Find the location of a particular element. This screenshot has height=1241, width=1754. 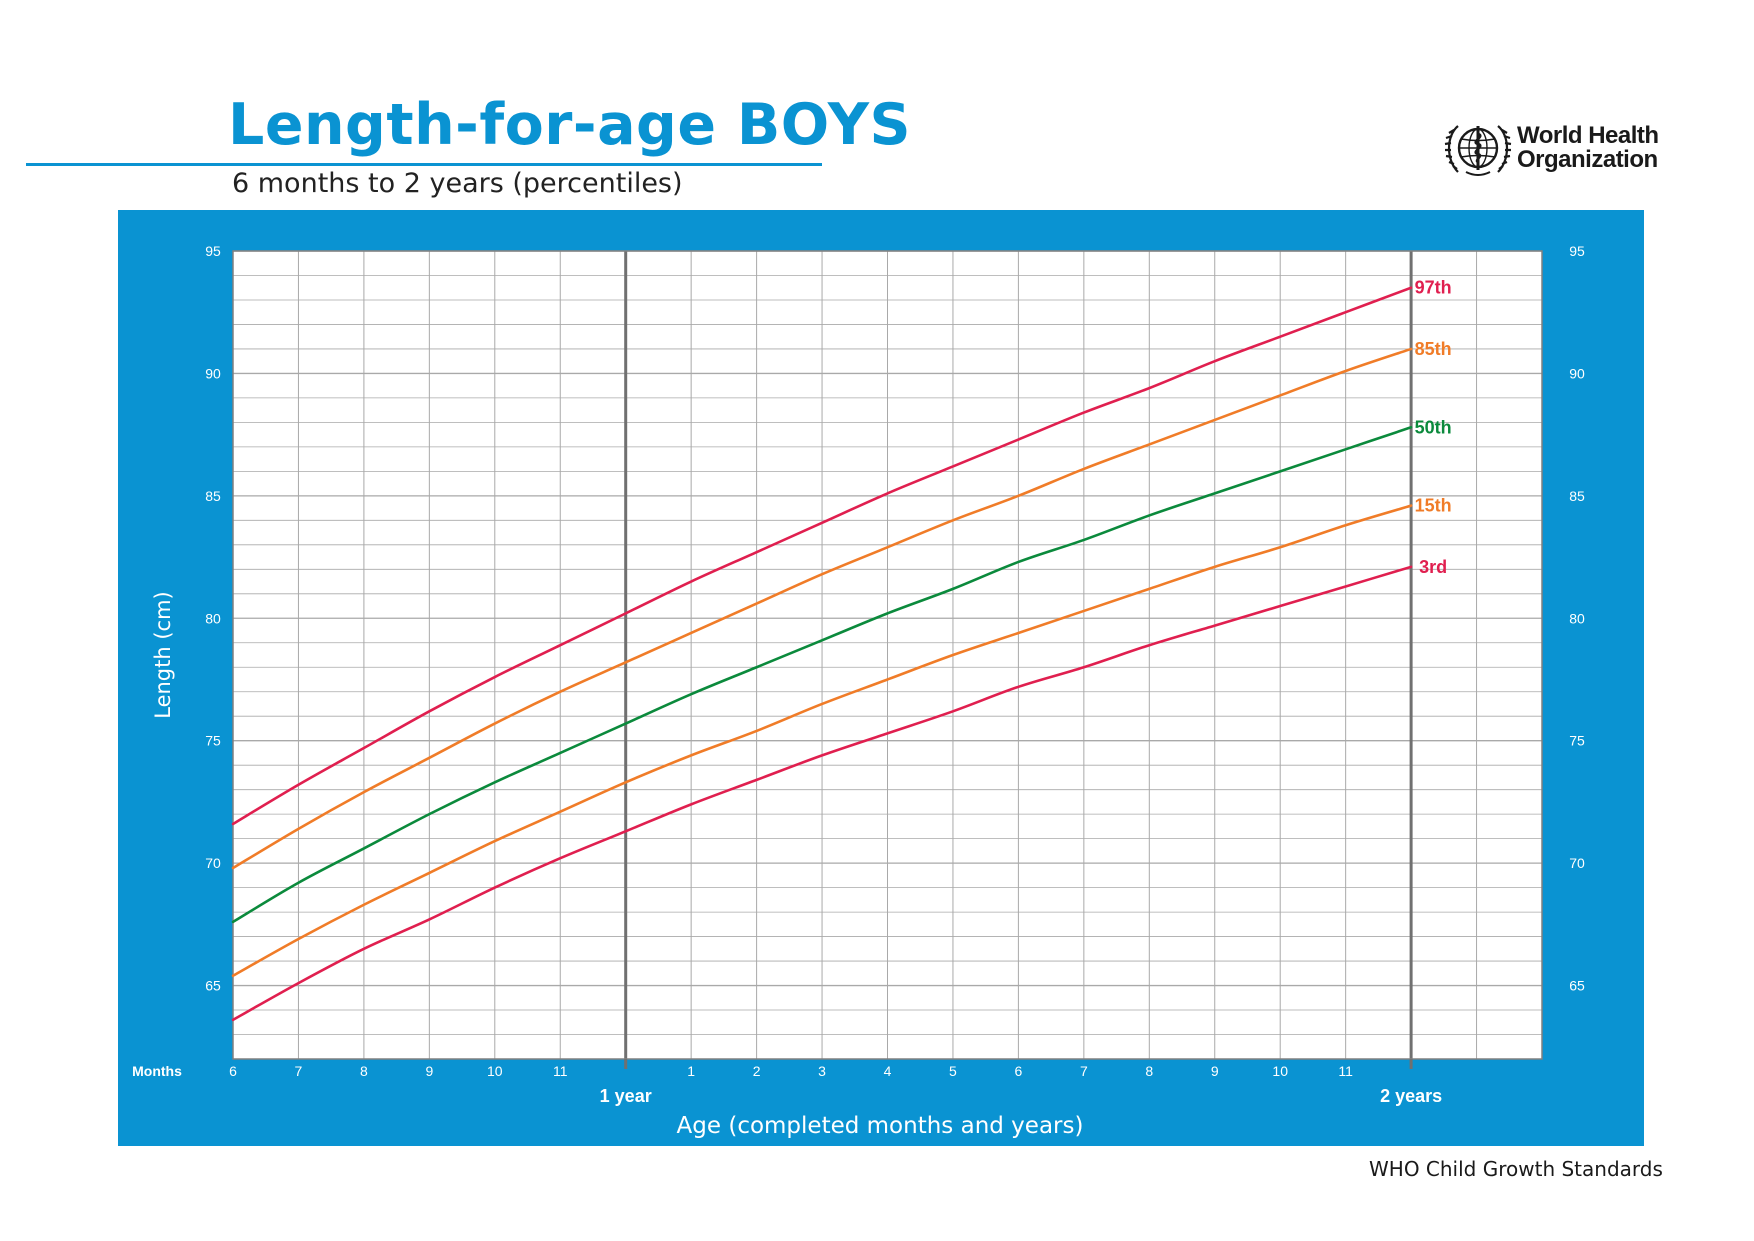

y-axis-title: Length (cm) is located at coordinates (163, 655).